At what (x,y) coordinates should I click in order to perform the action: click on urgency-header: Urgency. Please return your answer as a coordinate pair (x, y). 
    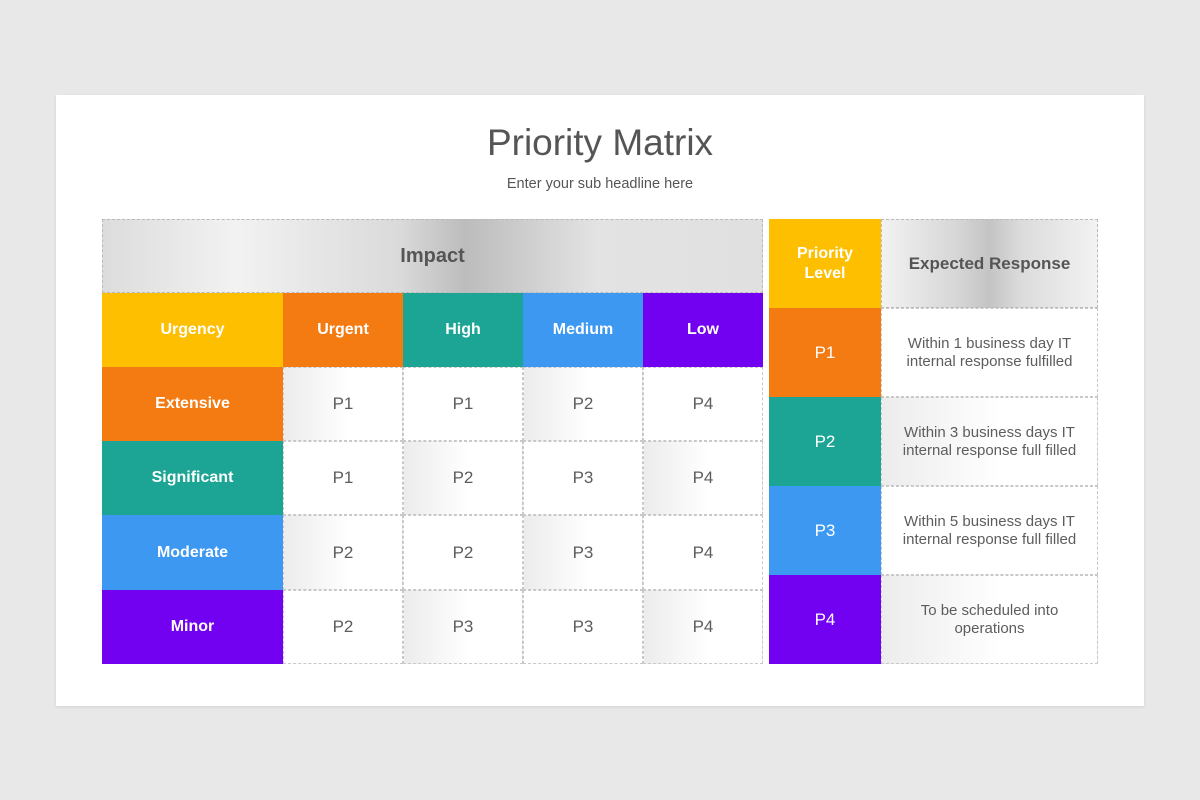
    Looking at the image, I should click on (192, 330).